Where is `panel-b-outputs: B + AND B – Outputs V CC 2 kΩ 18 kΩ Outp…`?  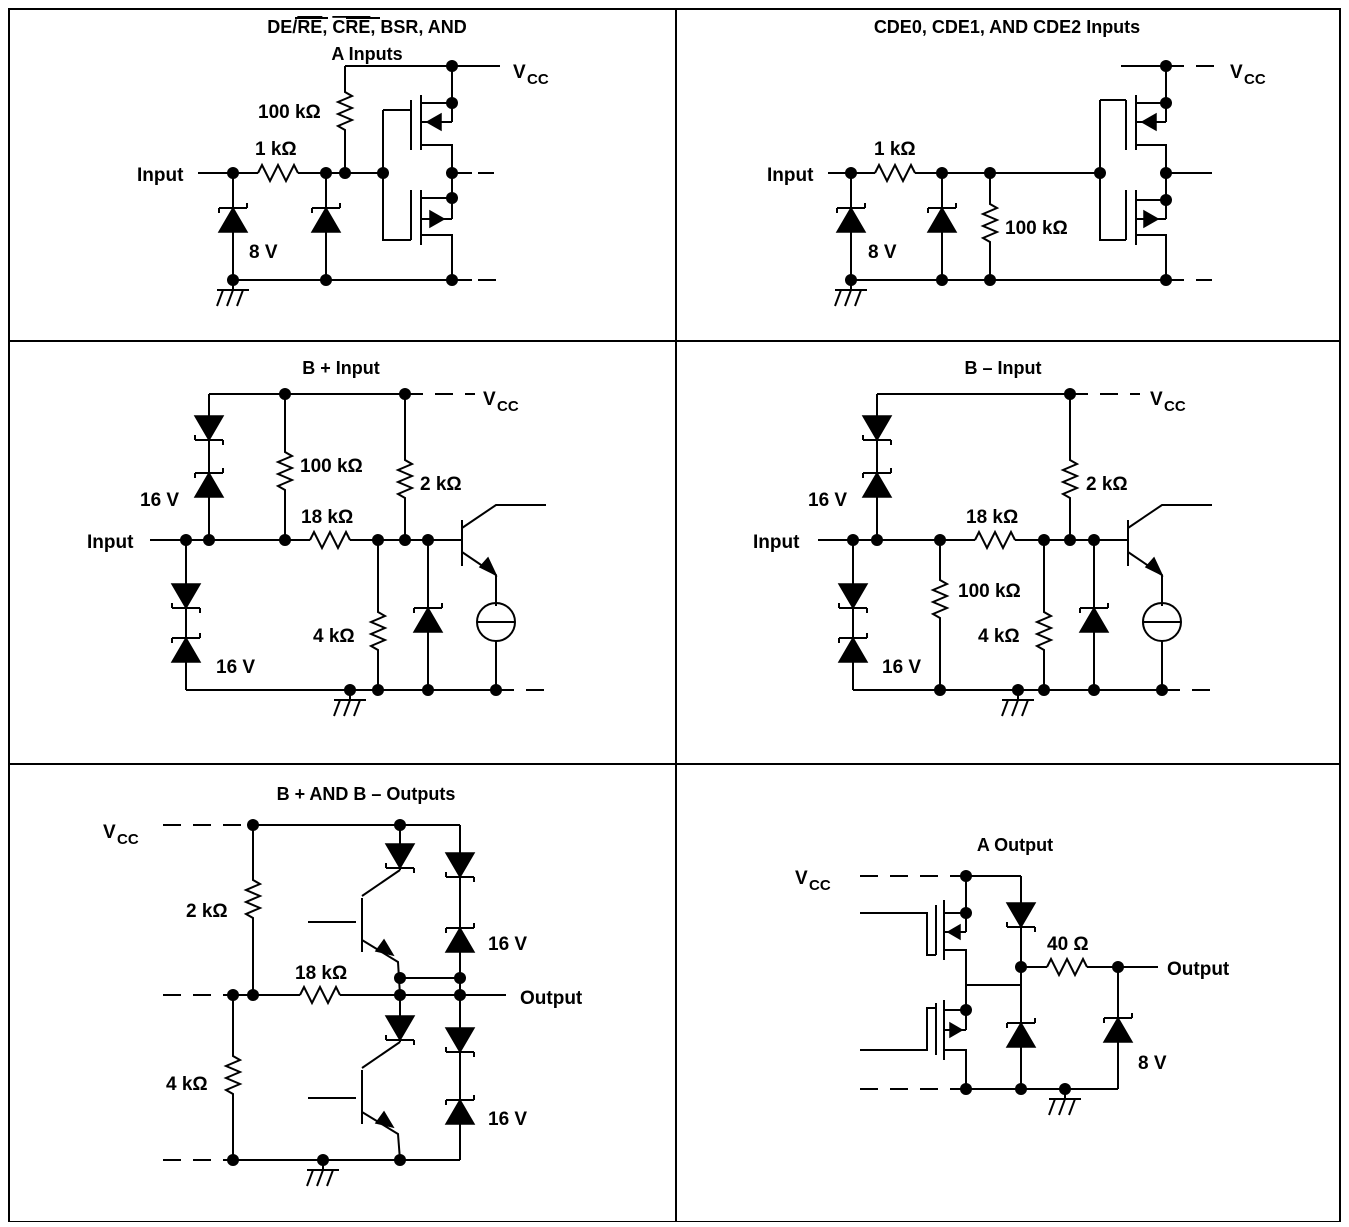
panel-b-outputs: B + AND B – Outputs V CC 2 kΩ 18 kΩ Outp… is located at coordinates (343, 985).